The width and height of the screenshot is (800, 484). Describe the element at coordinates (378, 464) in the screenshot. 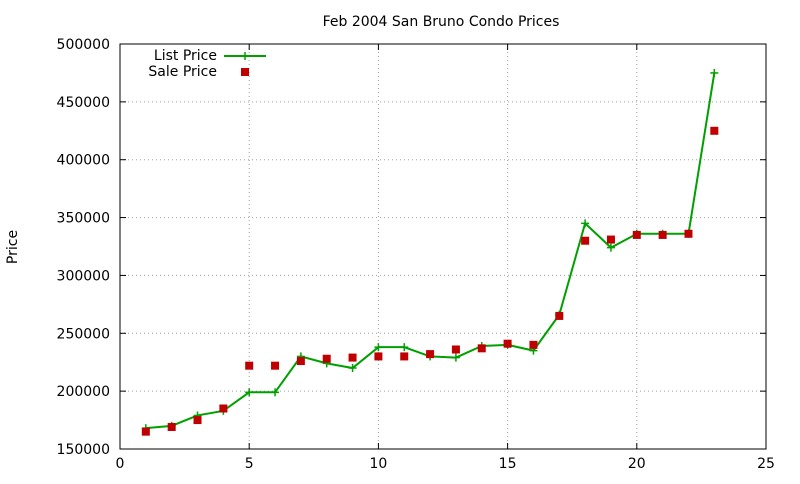

I see `x-tick-label: 10` at that location.